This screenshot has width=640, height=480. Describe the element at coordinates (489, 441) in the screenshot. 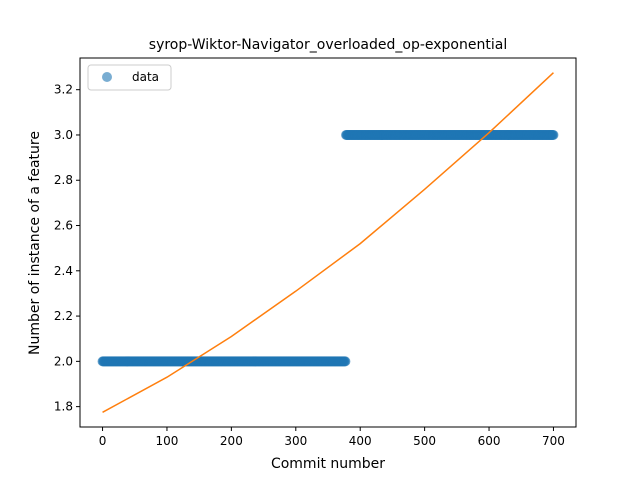

I see `x-tick-label: 600` at that location.